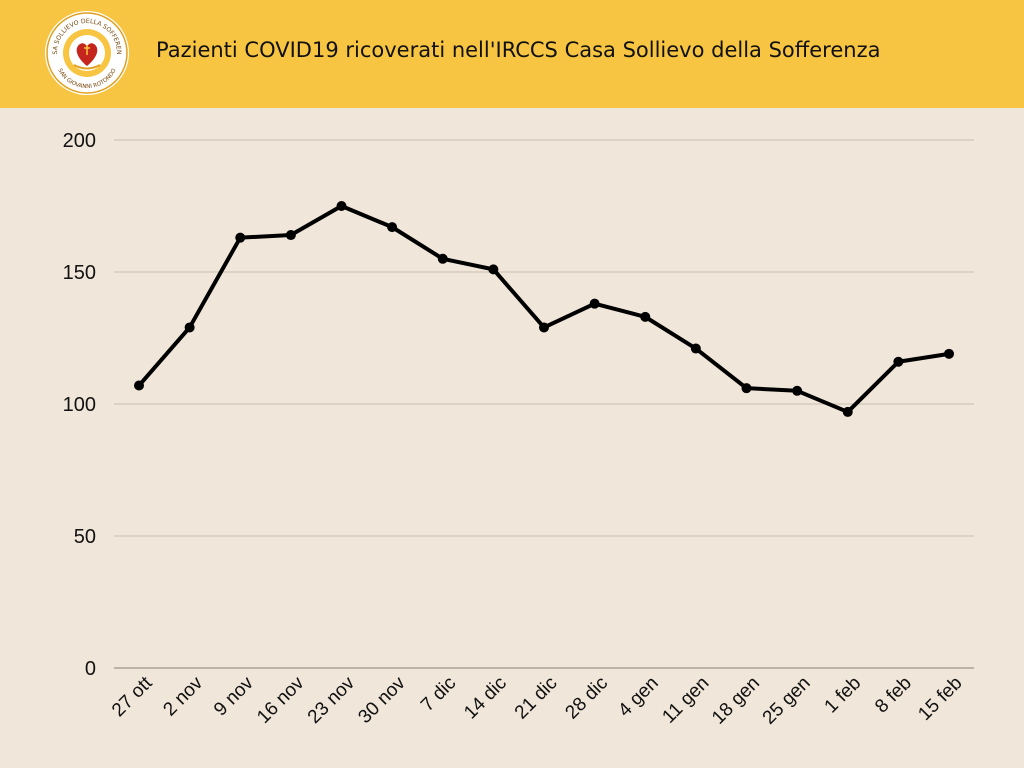  I want to click on y-tick-label: 0, so click(90, 669).